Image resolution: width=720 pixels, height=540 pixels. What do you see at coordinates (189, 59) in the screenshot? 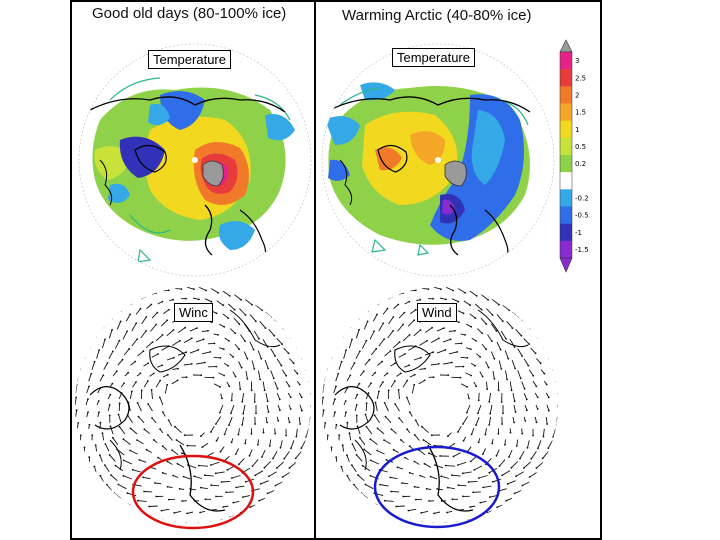
I see `left-temperature-label: Temperature` at bounding box center [189, 59].